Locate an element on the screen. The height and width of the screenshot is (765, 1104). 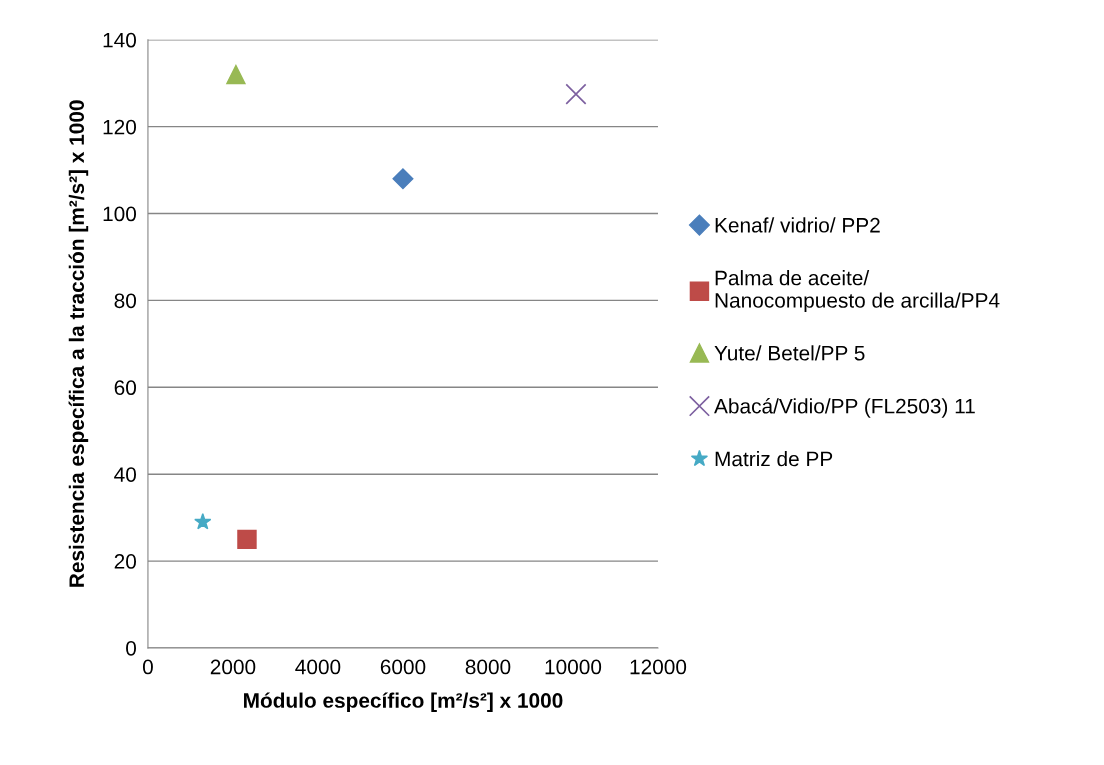
legend-label: Kenaf/ vidrio/ PP2 is located at coordinates (797, 225).